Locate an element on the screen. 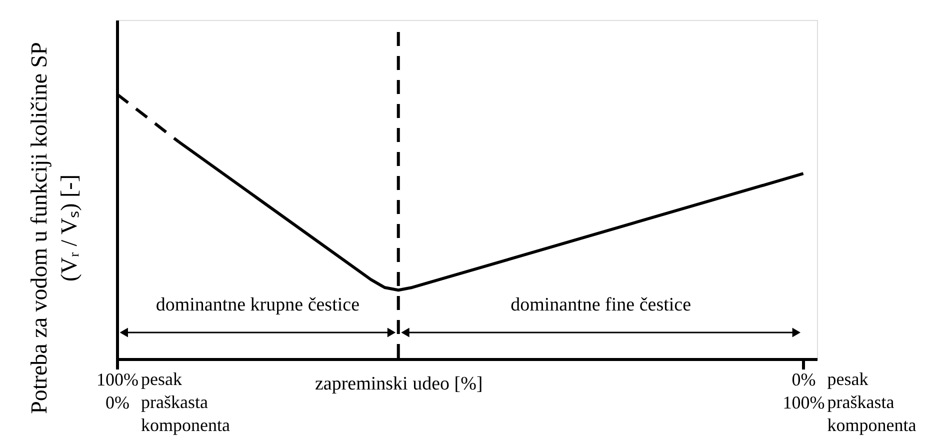 The width and height of the screenshot is (927, 439). x2-tick-label: 0% is located at coordinates (118, 402).